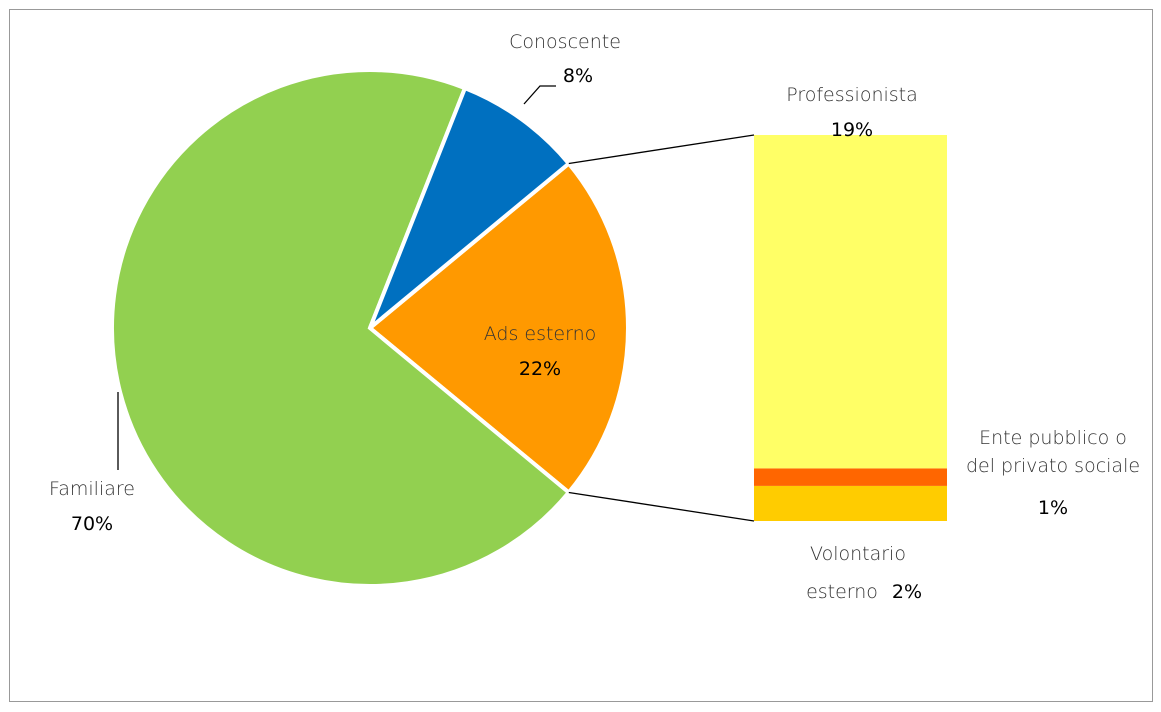 This screenshot has height=712, width=1161. I want to click on bar-label: Volontario, so click(858, 554).